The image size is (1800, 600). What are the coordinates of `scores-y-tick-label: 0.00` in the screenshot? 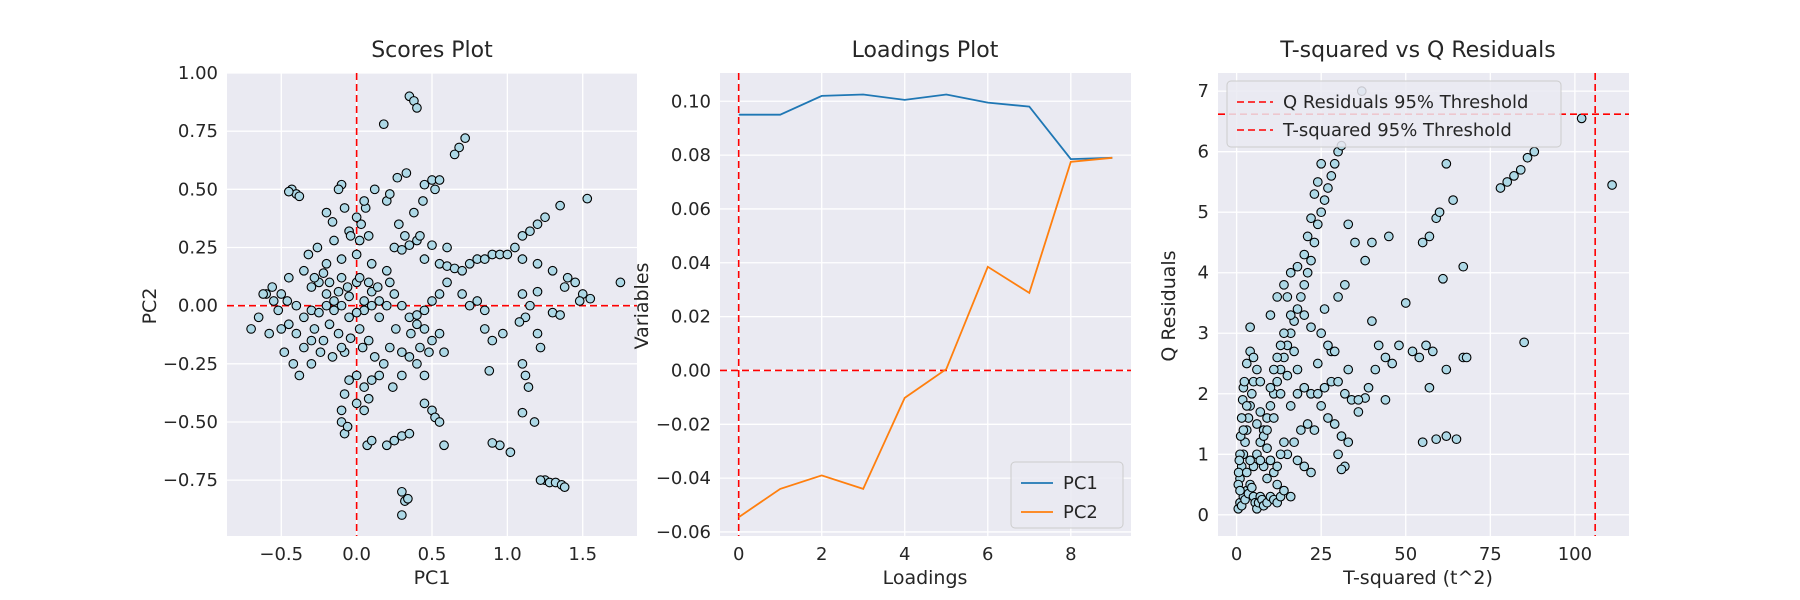 It's located at (198, 306).